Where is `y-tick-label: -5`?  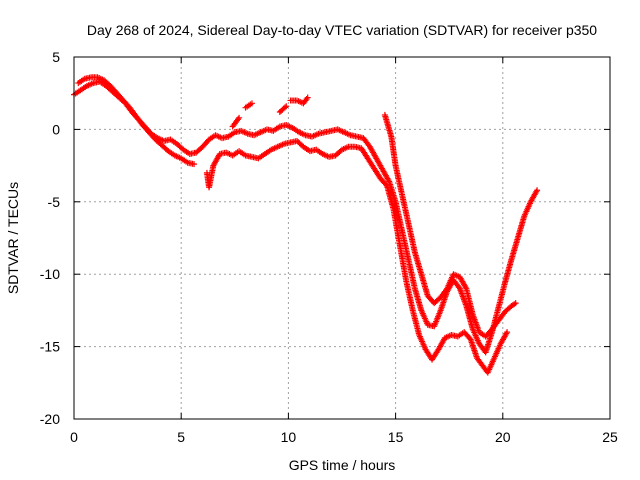 y-tick-label: -5 is located at coordinates (54, 202).